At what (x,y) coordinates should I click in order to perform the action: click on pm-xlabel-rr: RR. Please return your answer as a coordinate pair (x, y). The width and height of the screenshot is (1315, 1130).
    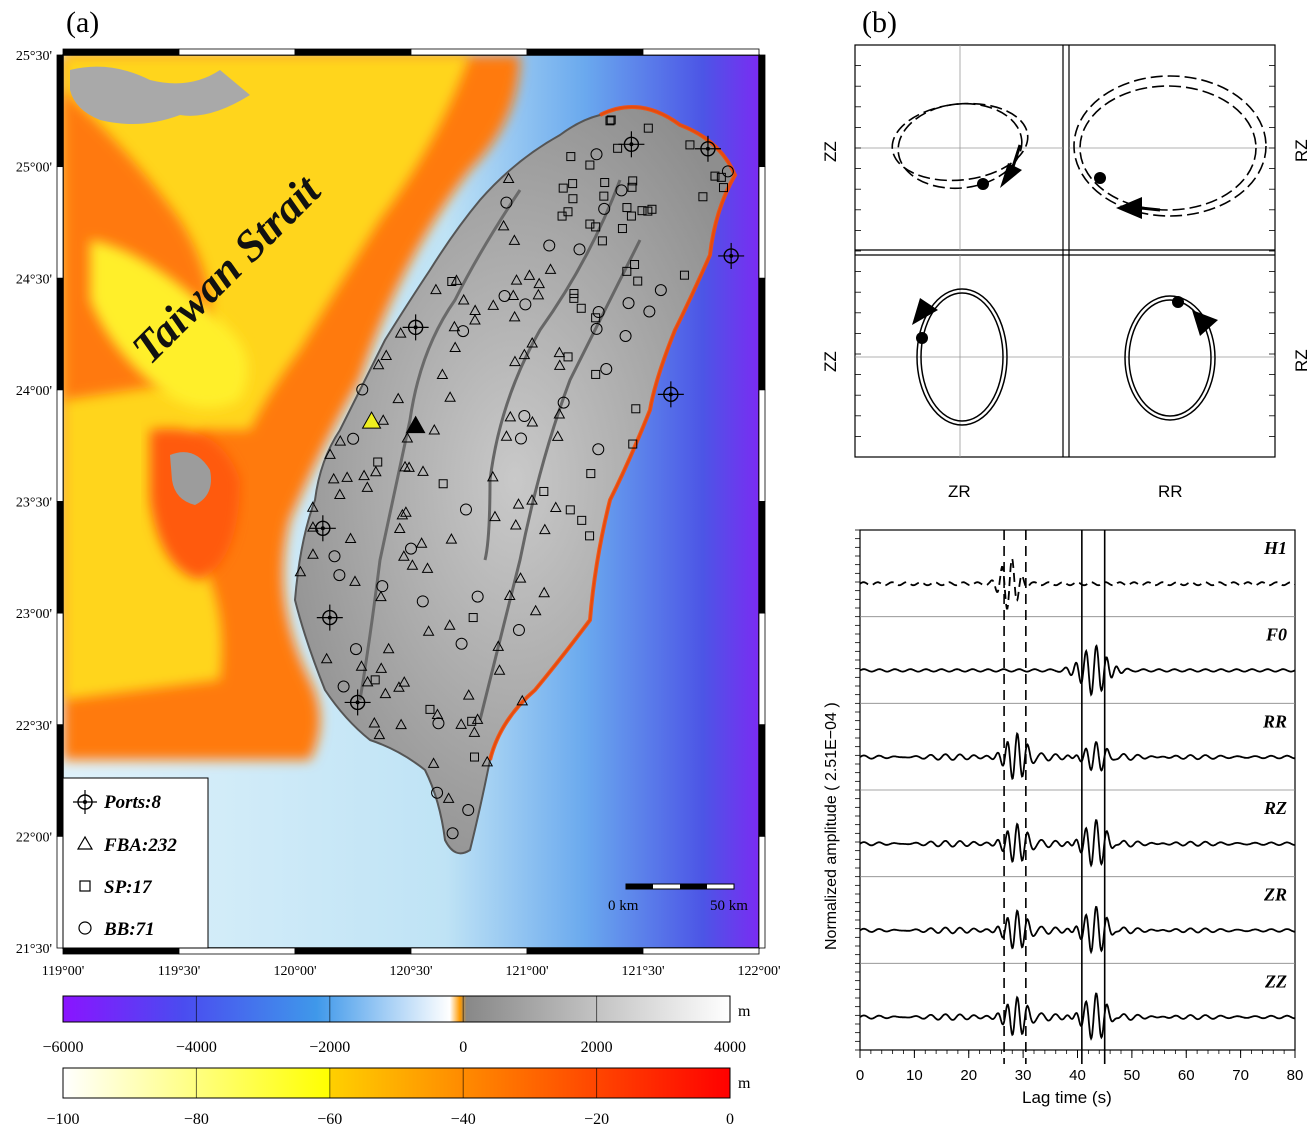
    Looking at the image, I should click on (1170, 491).